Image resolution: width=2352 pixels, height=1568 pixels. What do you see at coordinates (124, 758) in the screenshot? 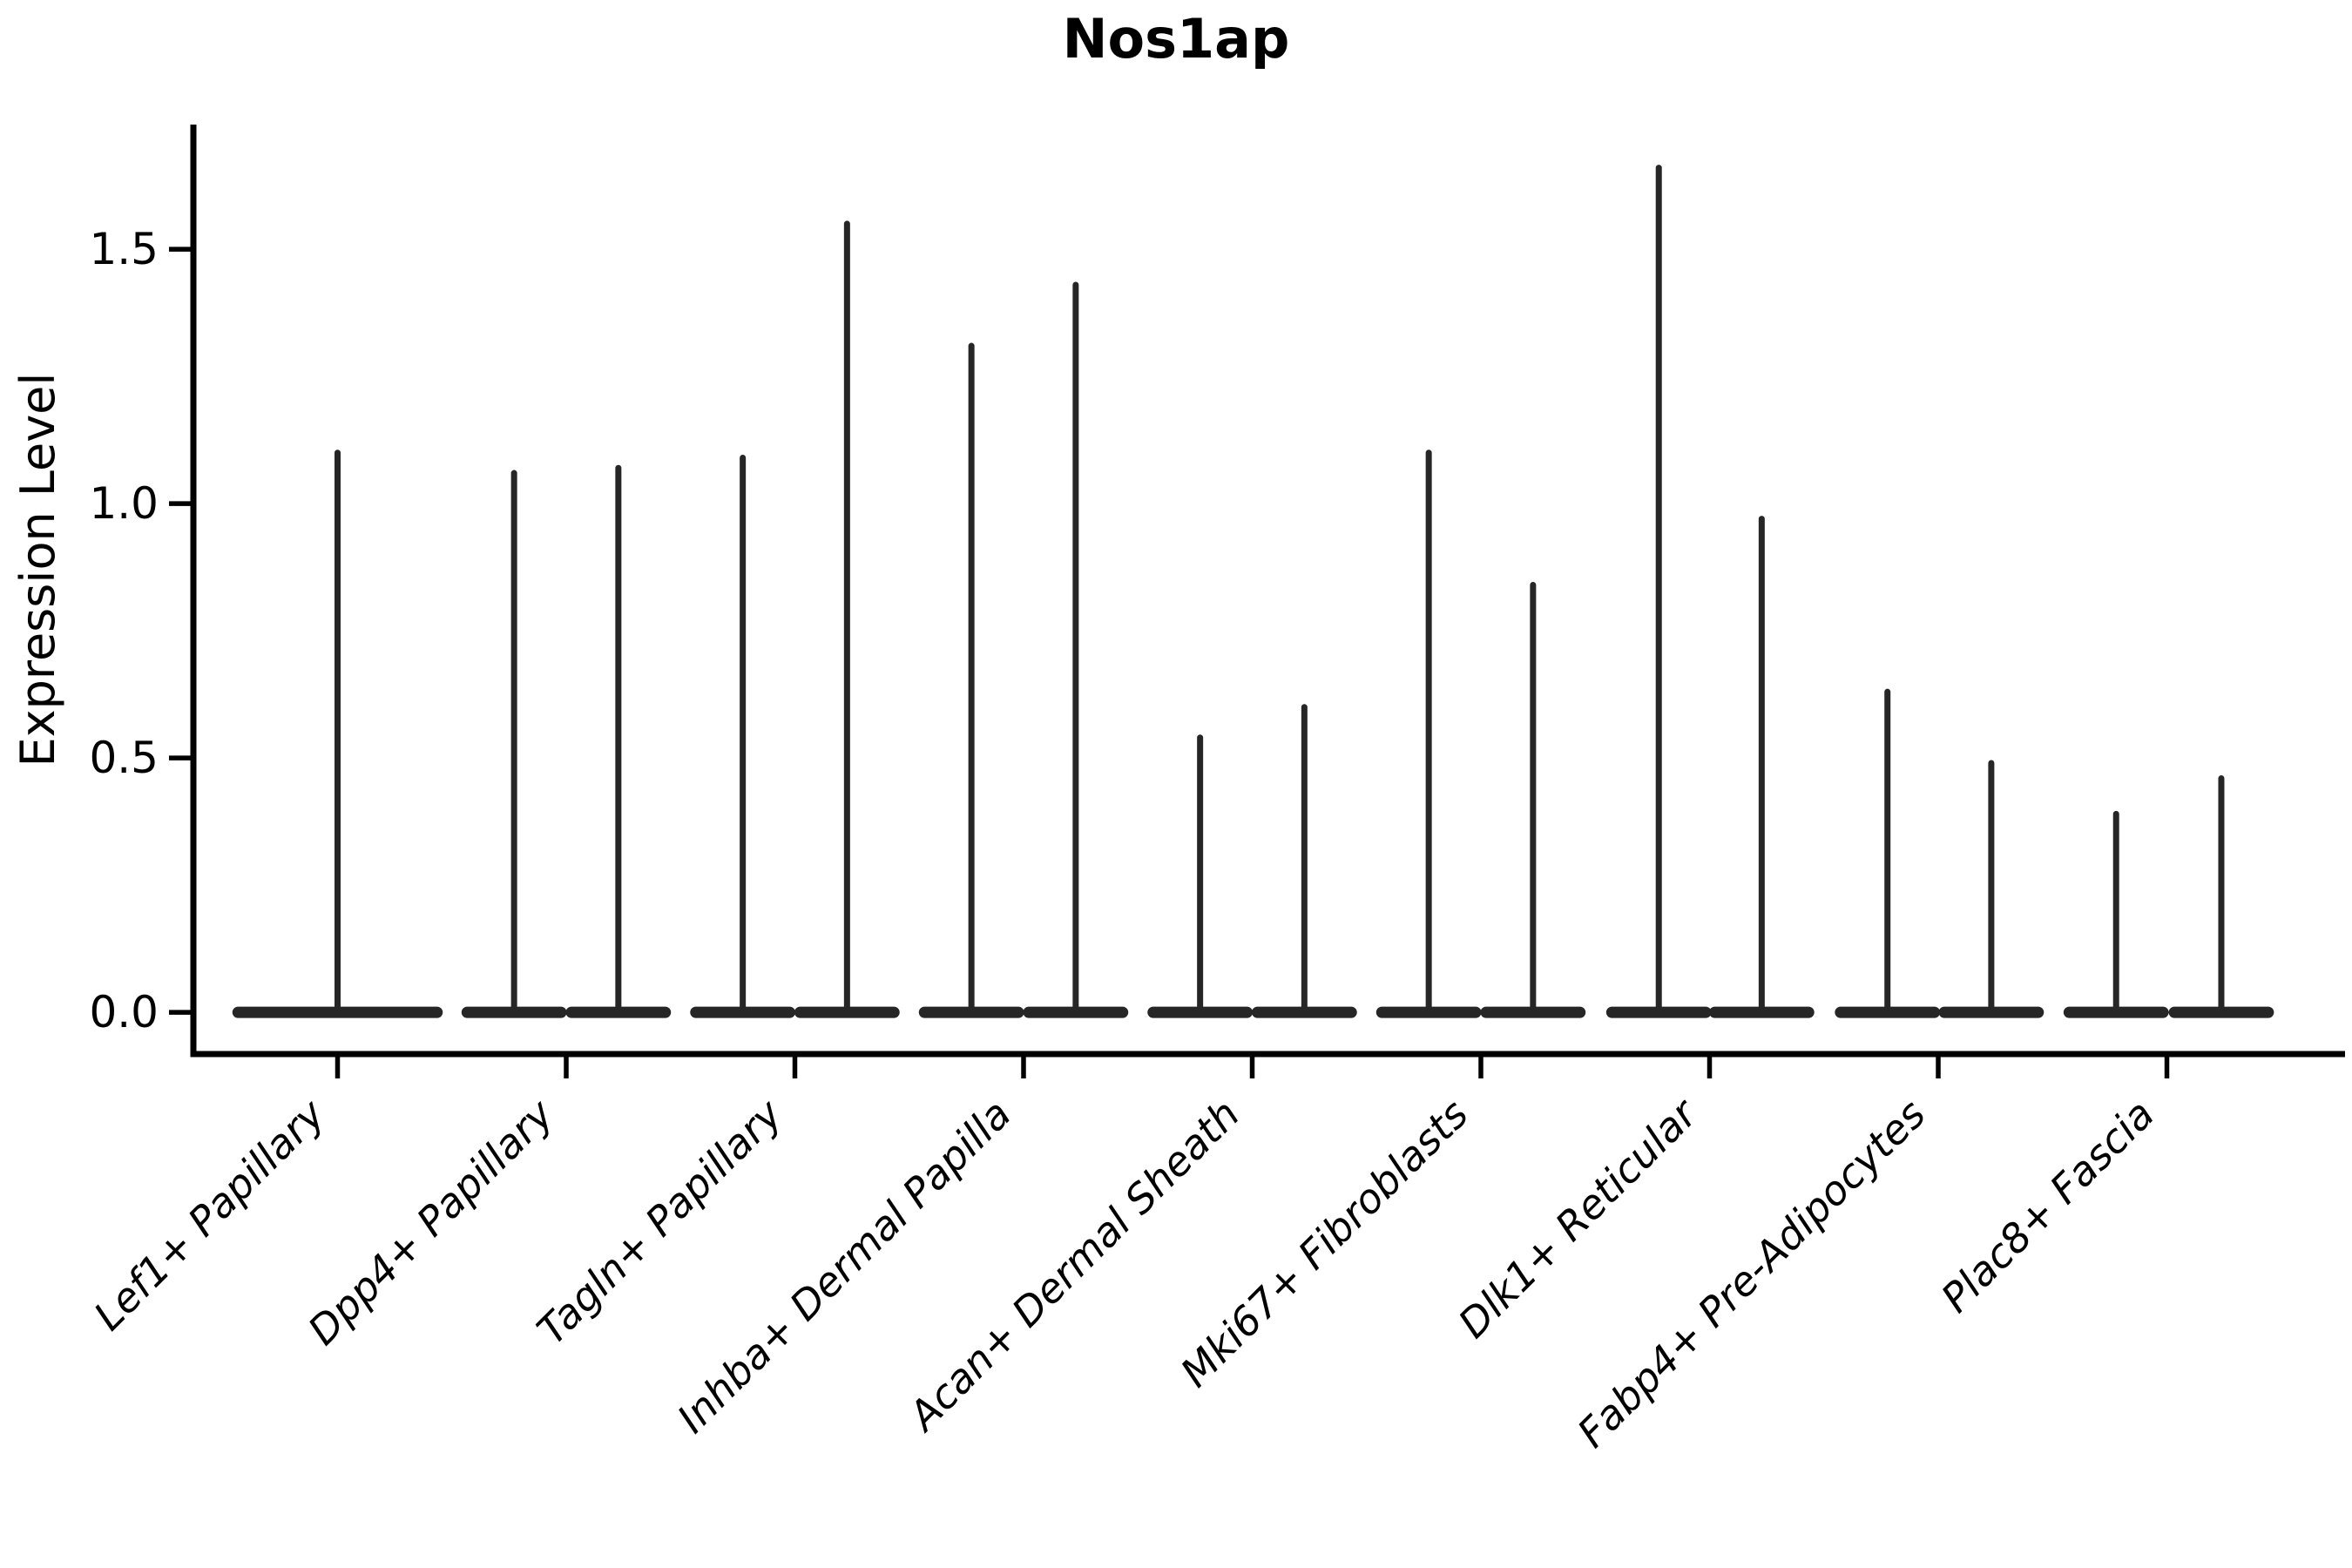
I see `y-tick-label: 0.5` at bounding box center [124, 758].